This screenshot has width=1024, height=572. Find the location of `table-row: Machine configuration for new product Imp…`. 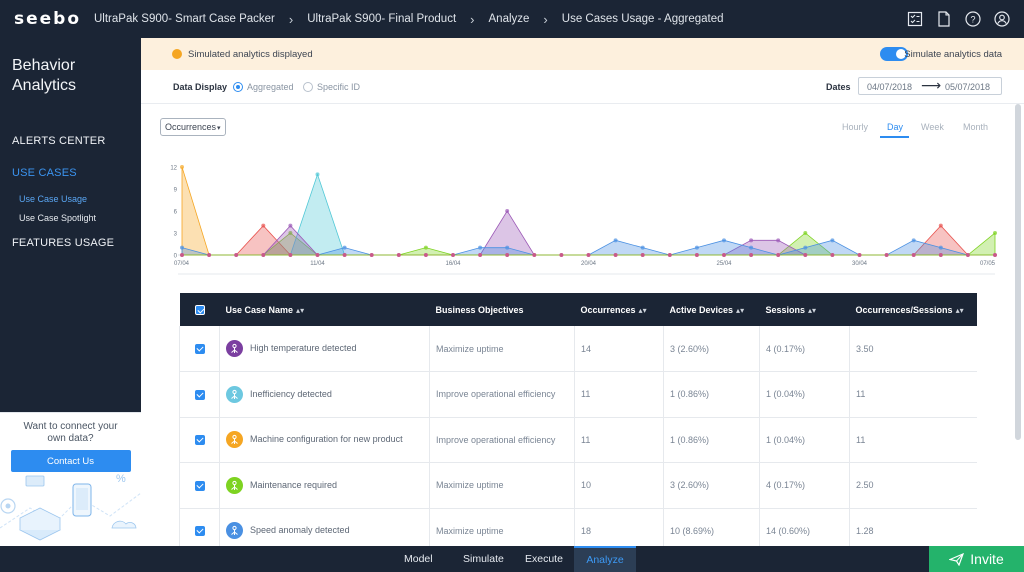

table-row: Machine configuration for new product Imp… is located at coordinates (578, 440).